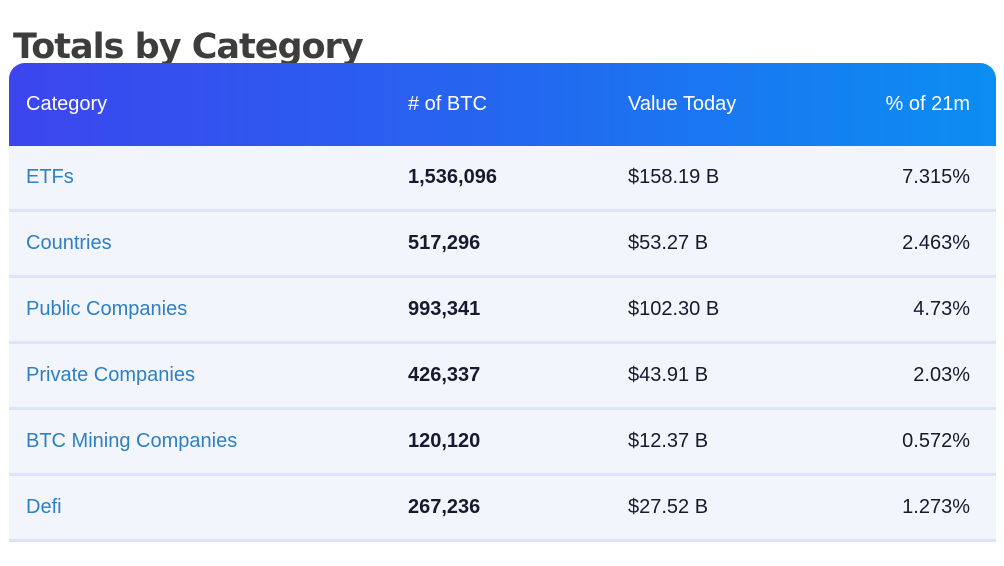 The image size is (1004, 566). I want to click on value-today-value: $43.91 B, so click(668, 375).